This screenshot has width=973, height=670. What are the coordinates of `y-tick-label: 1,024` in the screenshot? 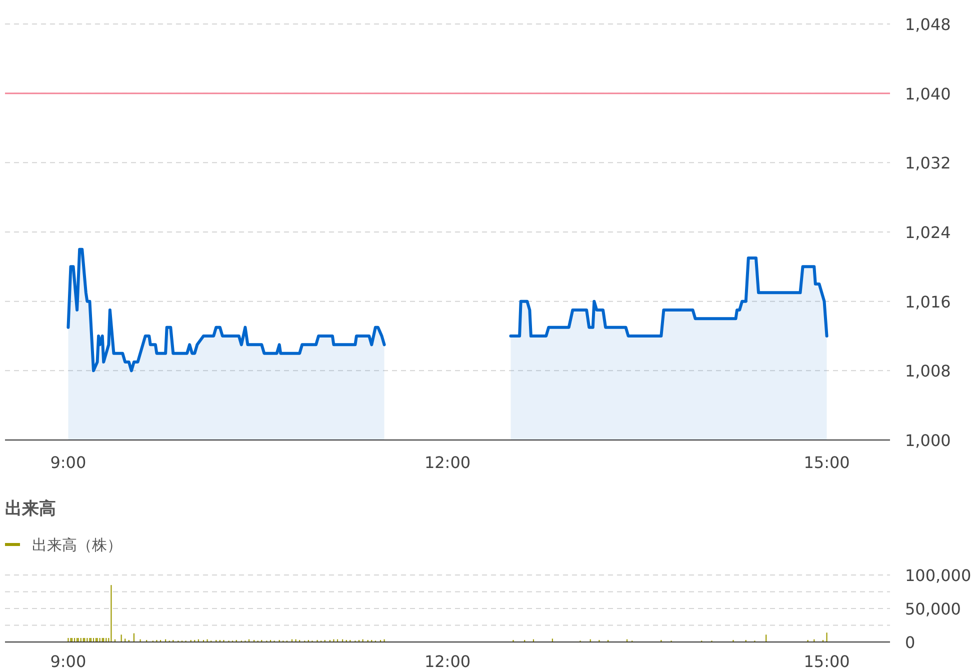 It's located at (928, 232).